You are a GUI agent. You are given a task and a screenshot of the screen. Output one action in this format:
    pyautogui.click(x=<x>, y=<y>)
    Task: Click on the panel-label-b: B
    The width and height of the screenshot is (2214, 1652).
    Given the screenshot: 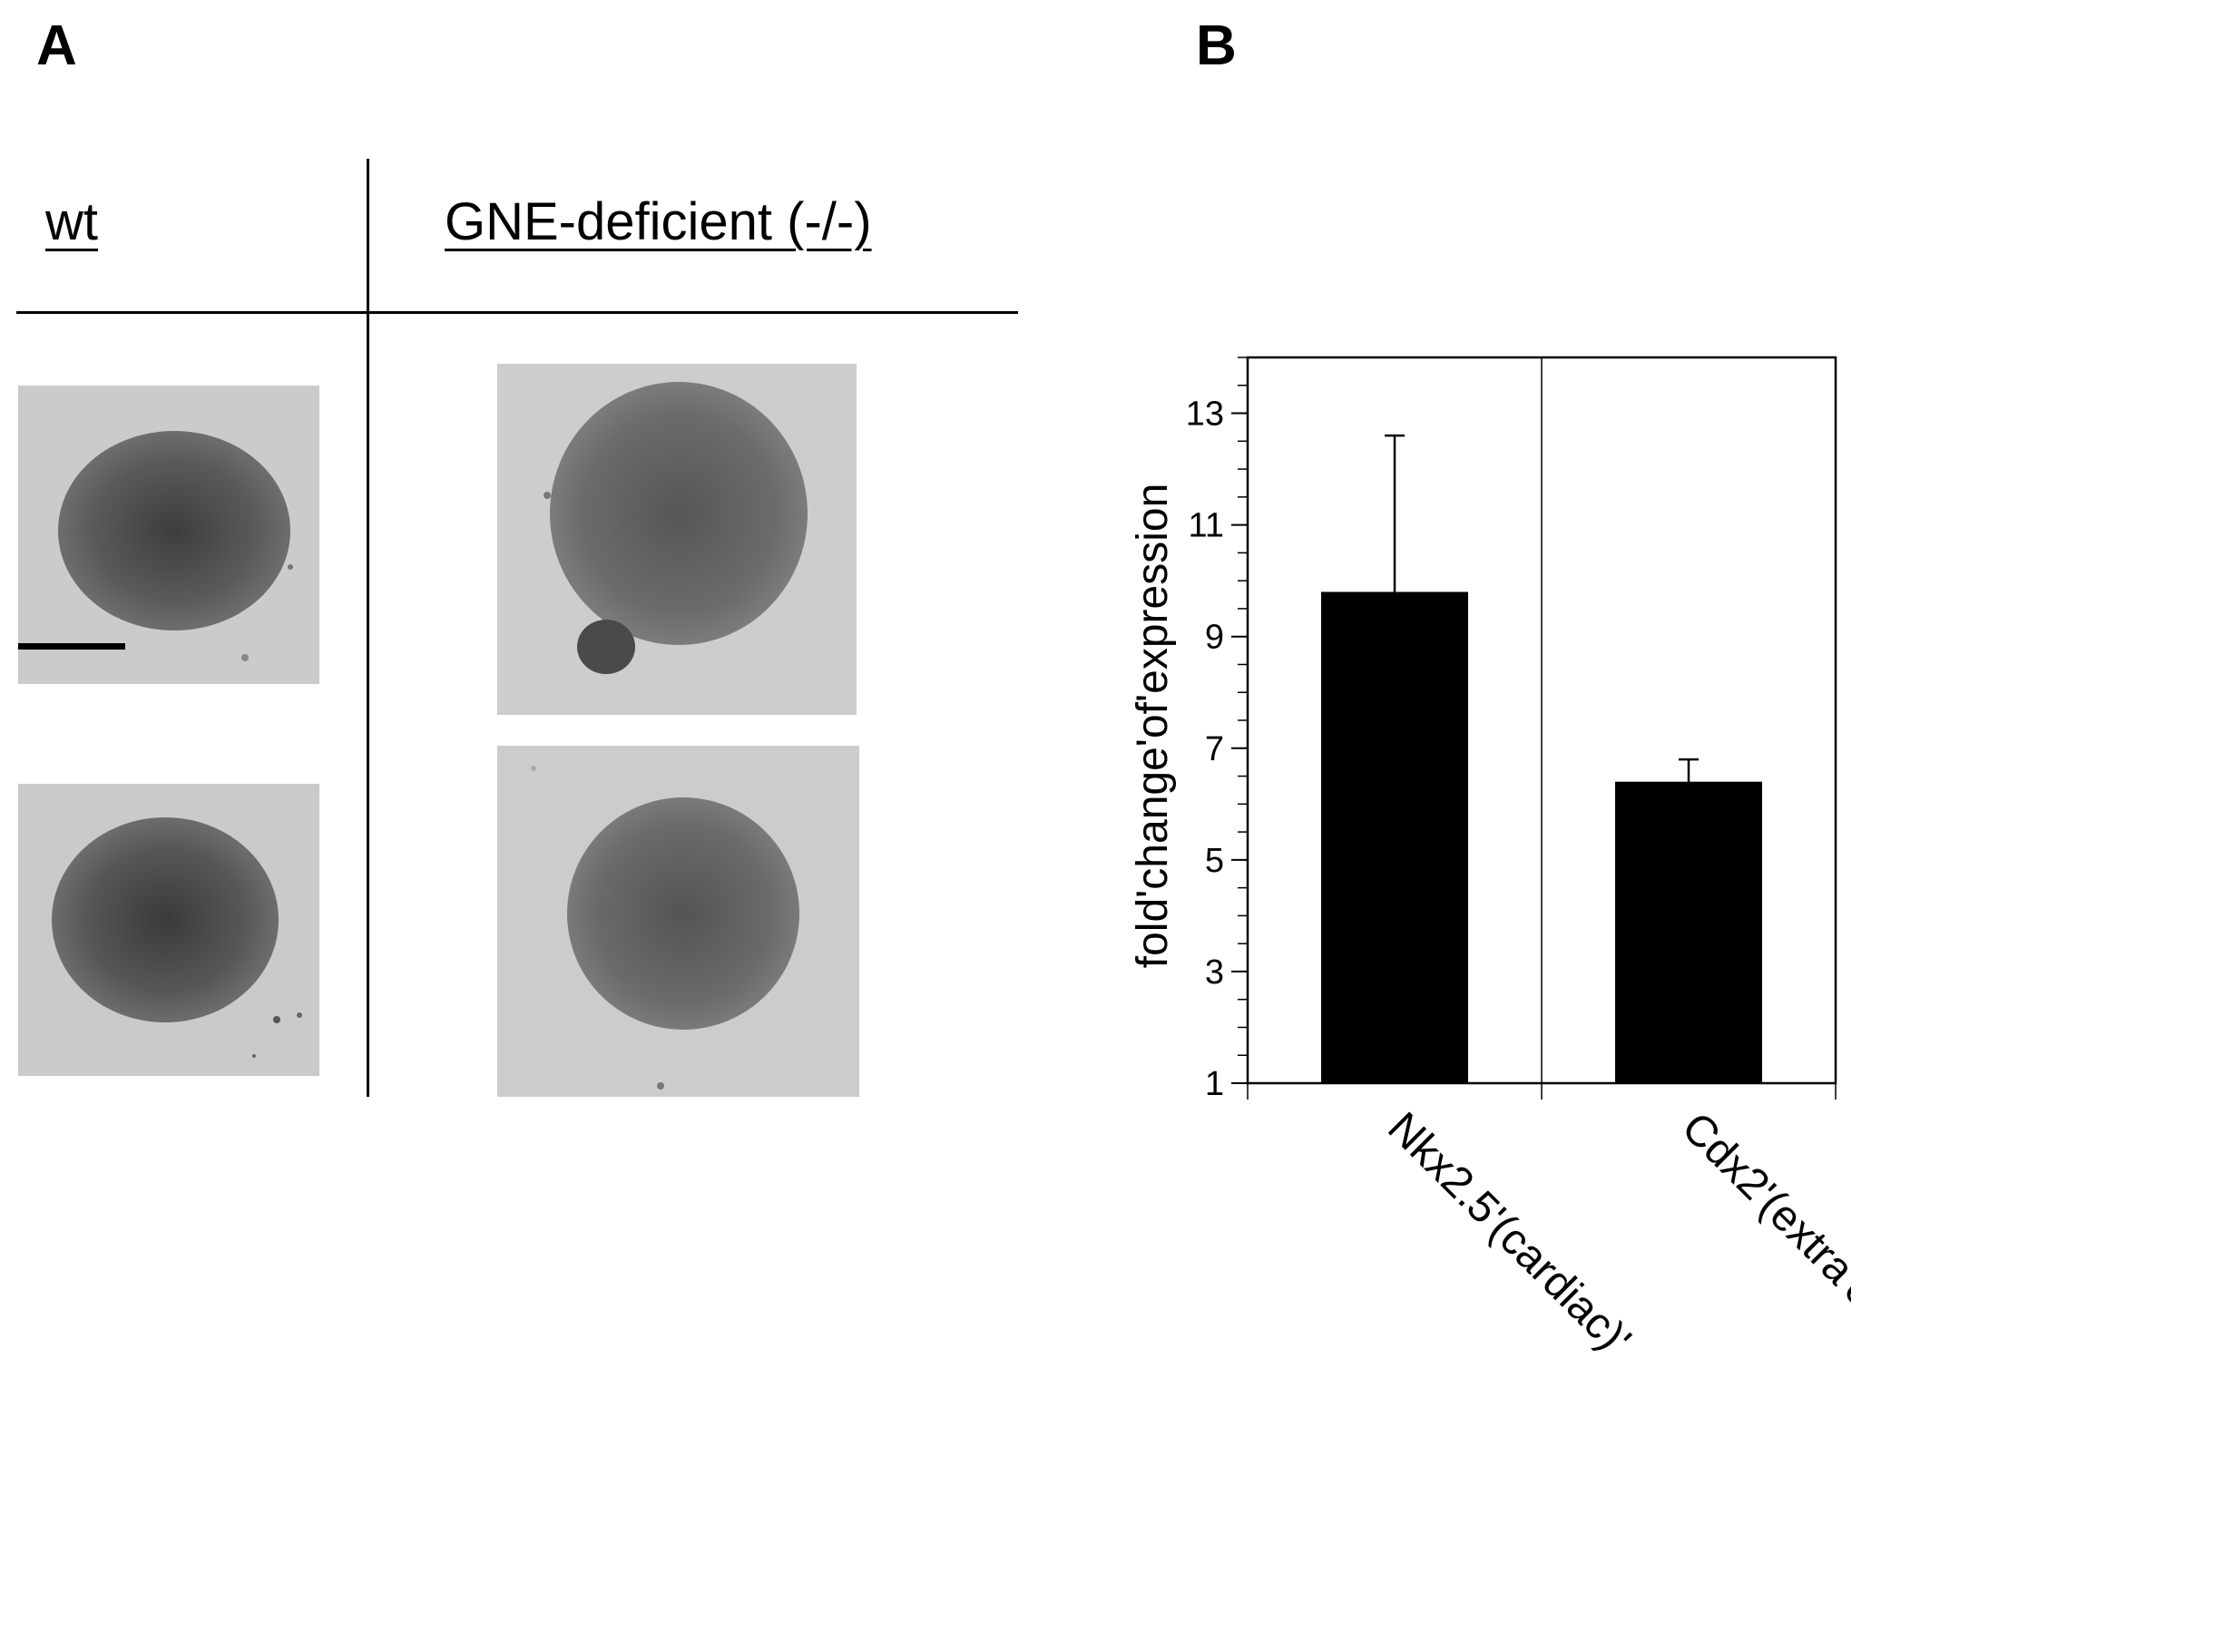 What is the action you would take?
    pyautogui.click(x=1216, y=46)
    